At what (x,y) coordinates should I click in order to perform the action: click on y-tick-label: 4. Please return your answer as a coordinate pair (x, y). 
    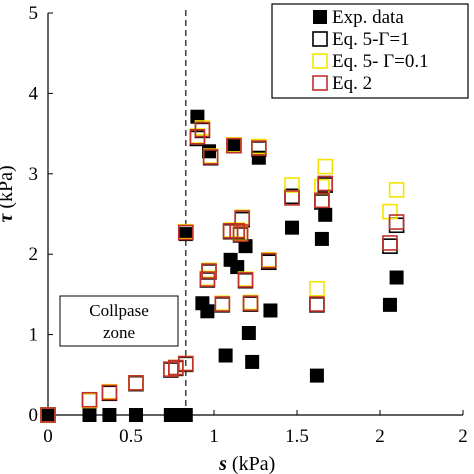
    Looking at the image, I should click on (34, 93).